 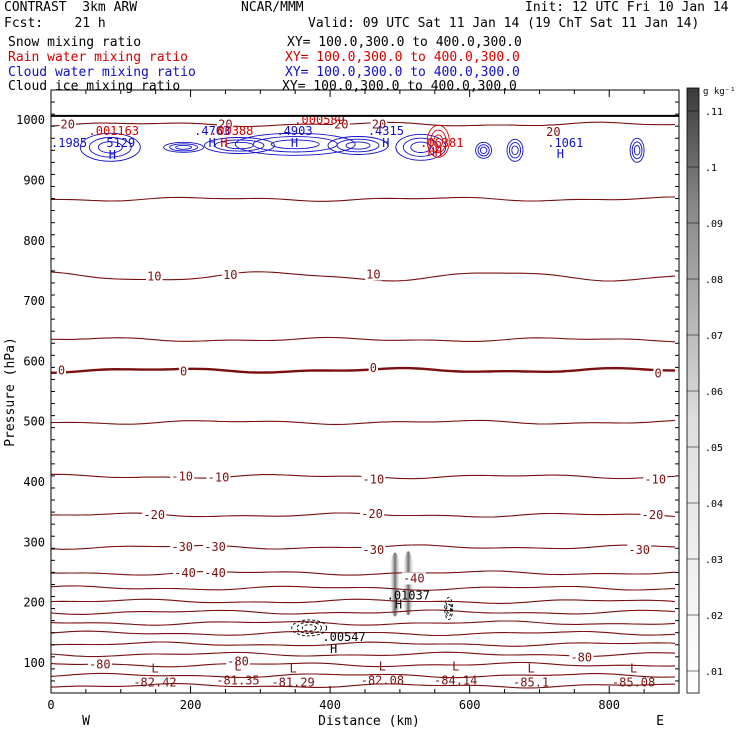 I want to click on colorbar-tick-label-9: .1, so click(x=711, y=168).